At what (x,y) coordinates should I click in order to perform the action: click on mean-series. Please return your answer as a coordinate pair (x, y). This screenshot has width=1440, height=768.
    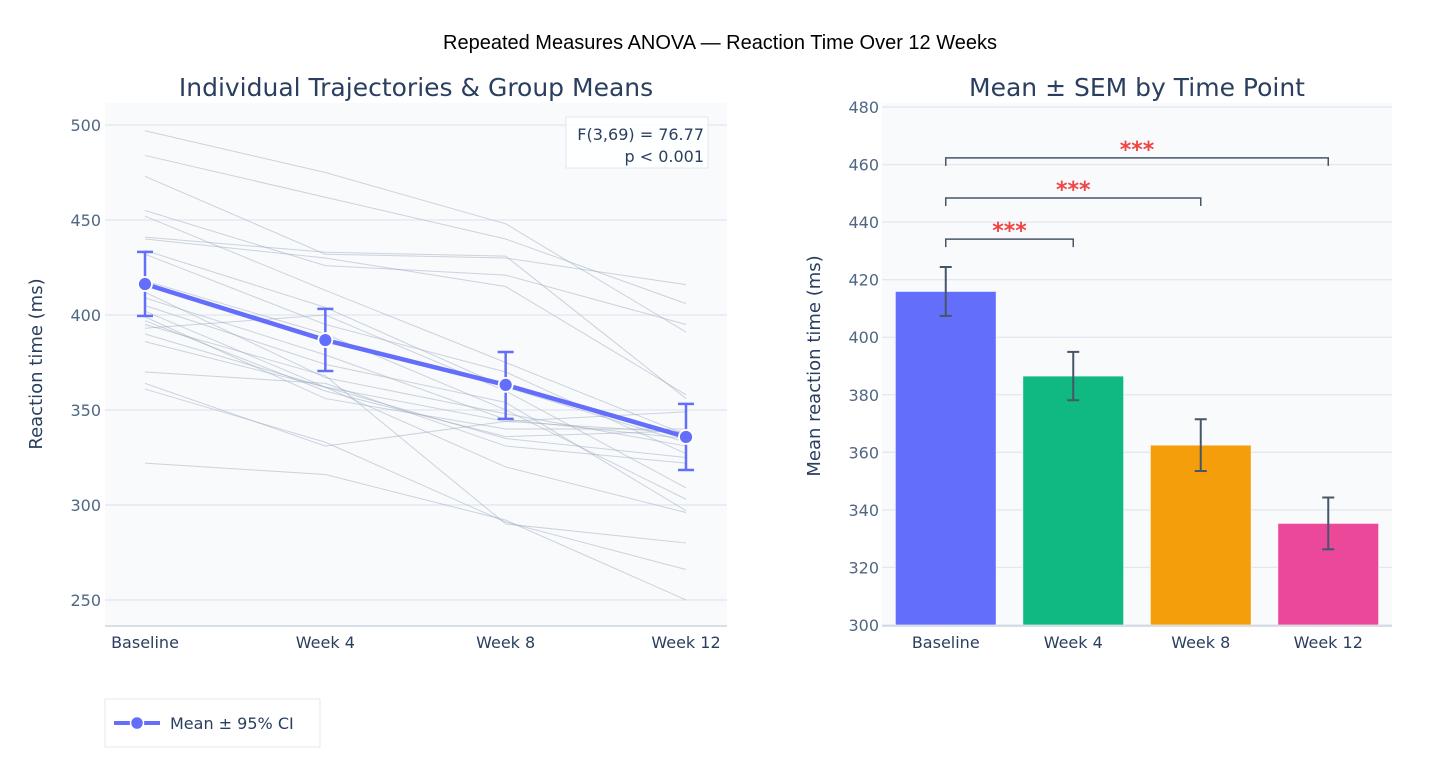
    Looking at the image, I should click on (415, 361).